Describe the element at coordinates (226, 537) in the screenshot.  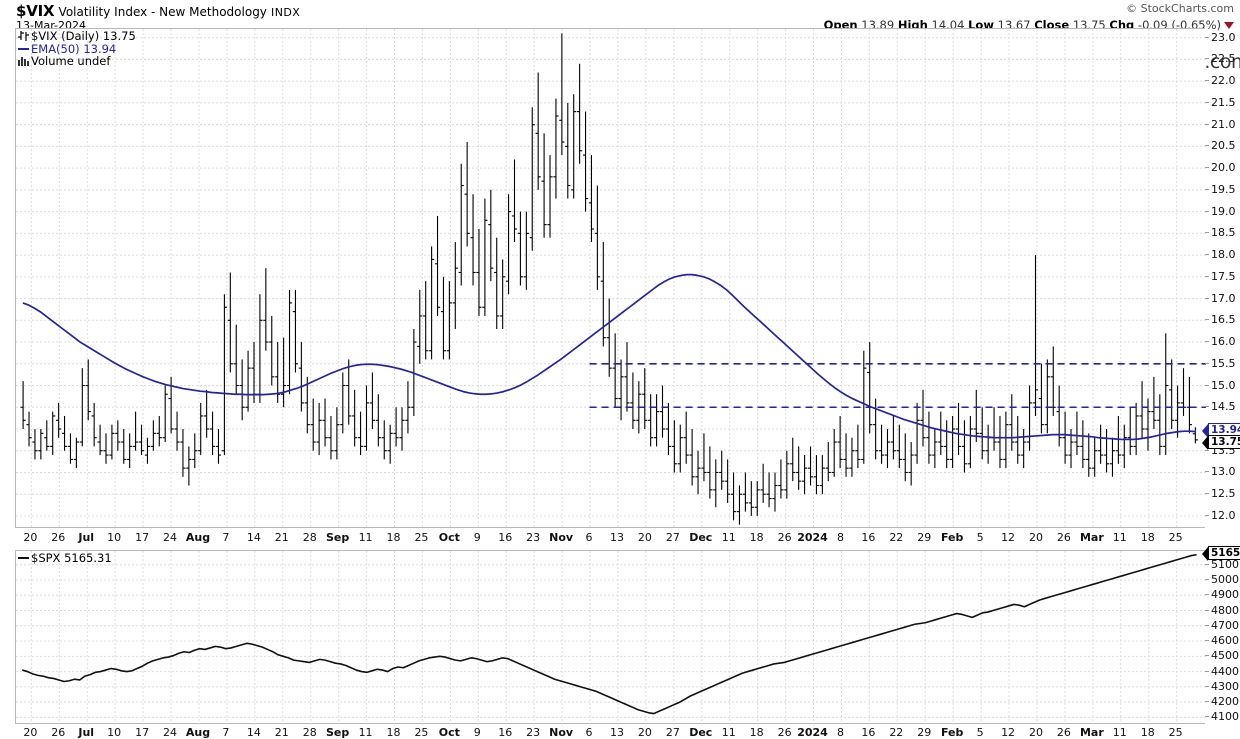
I see `x-axis-label: 7` at that location.